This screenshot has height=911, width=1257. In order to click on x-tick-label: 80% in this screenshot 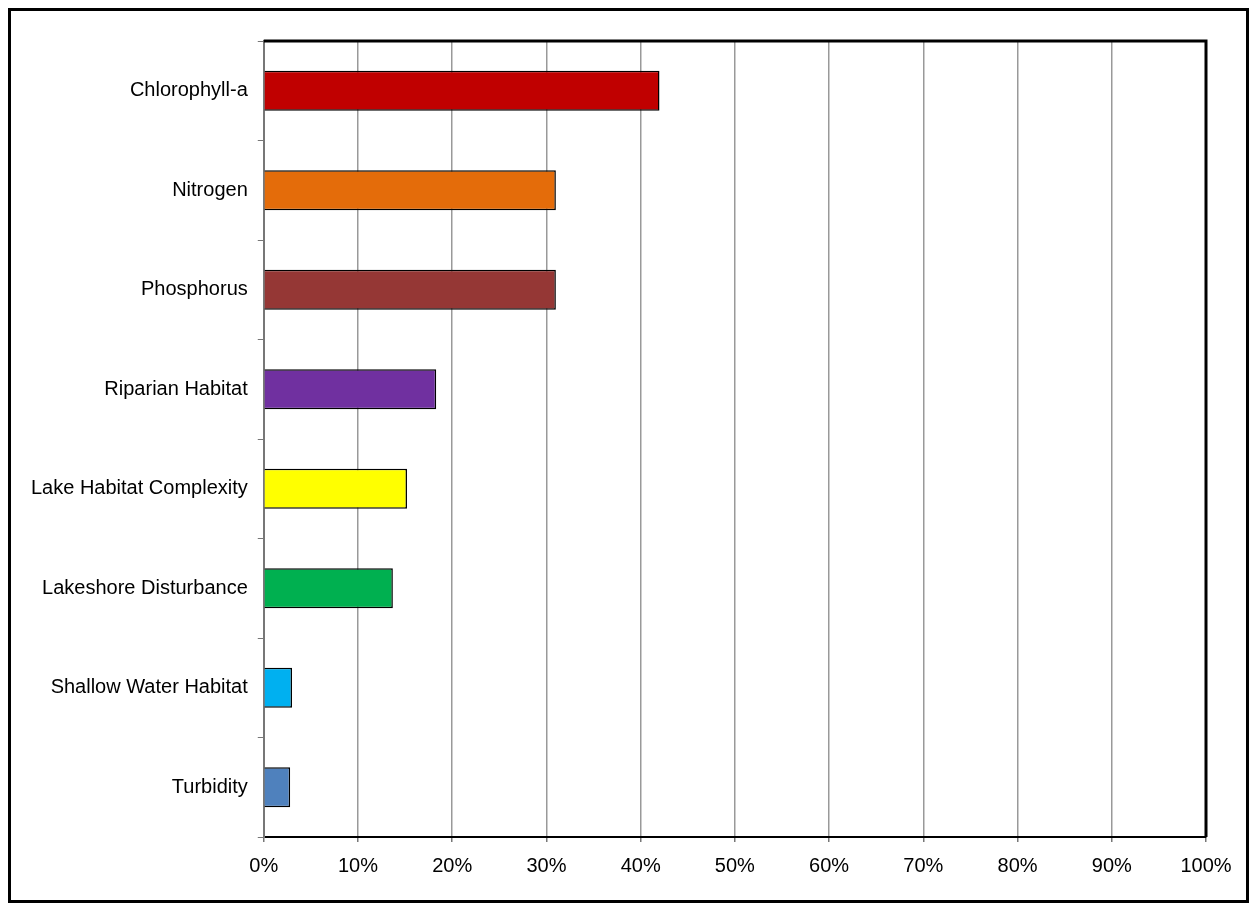, I will do `click(1017, 864)`.